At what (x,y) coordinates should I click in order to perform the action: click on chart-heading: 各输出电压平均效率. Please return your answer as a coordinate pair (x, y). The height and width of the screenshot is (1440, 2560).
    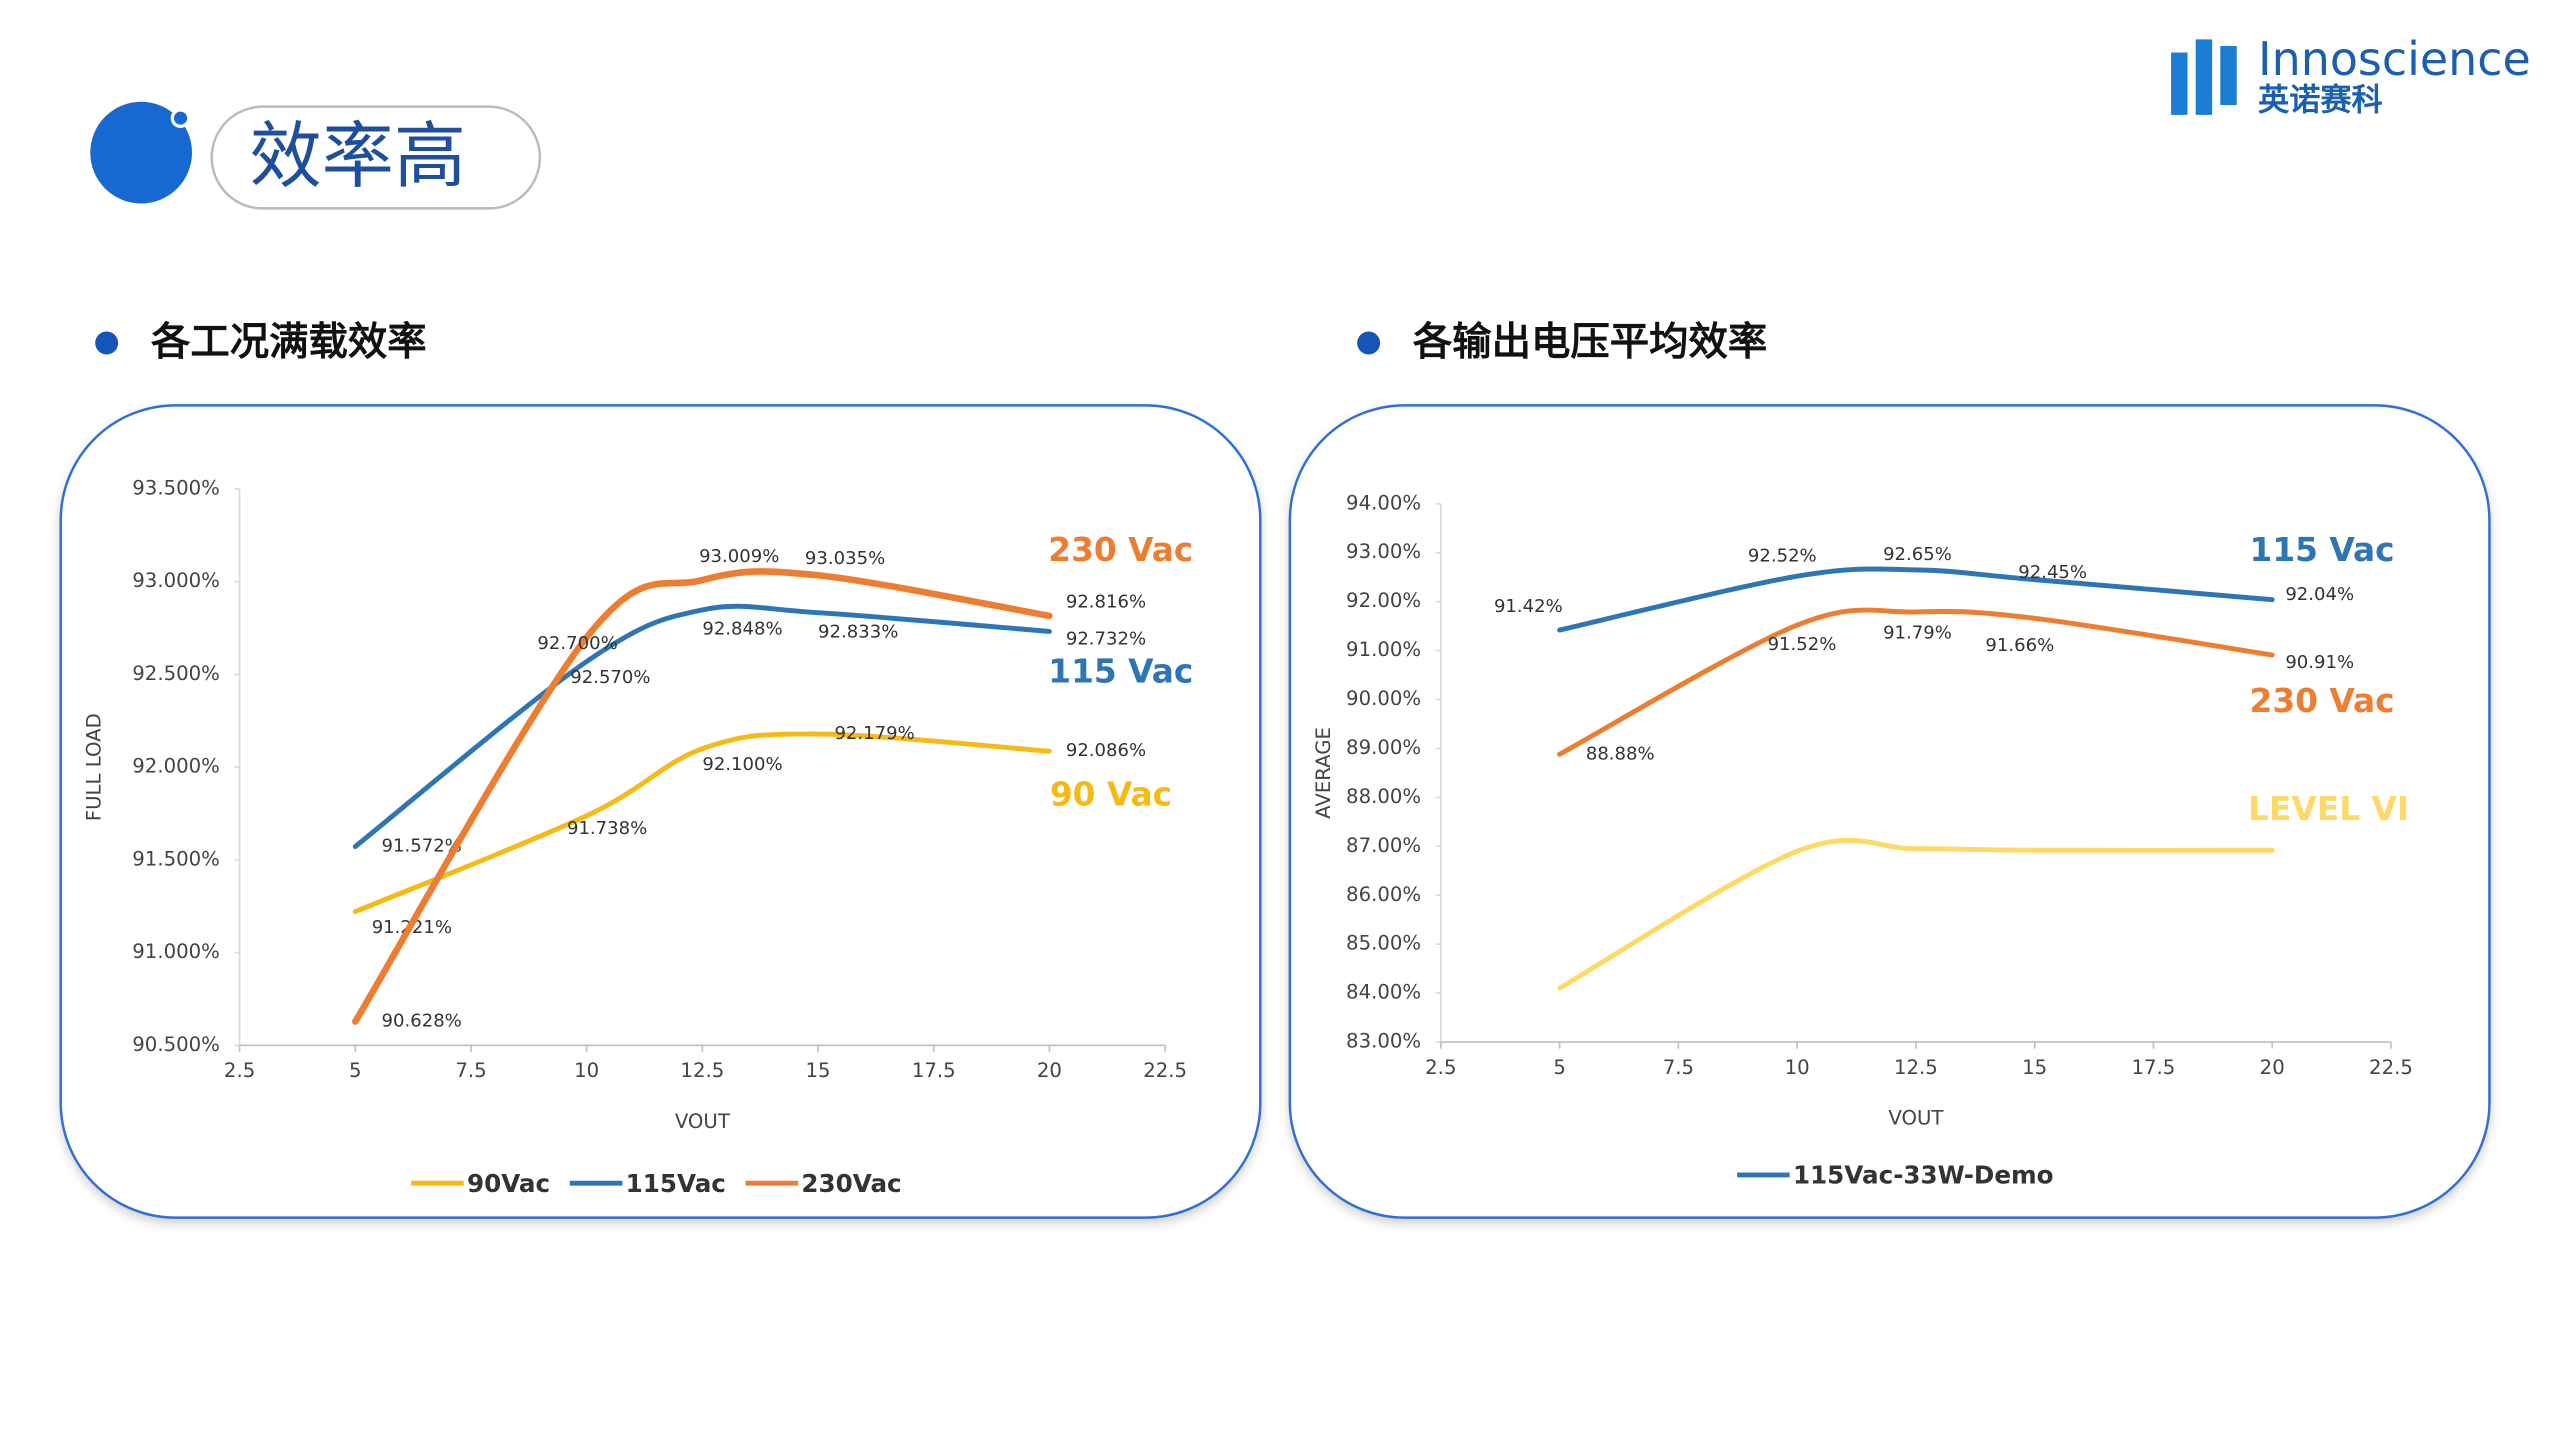
    Looking at the image, I should click on (1590, 342).